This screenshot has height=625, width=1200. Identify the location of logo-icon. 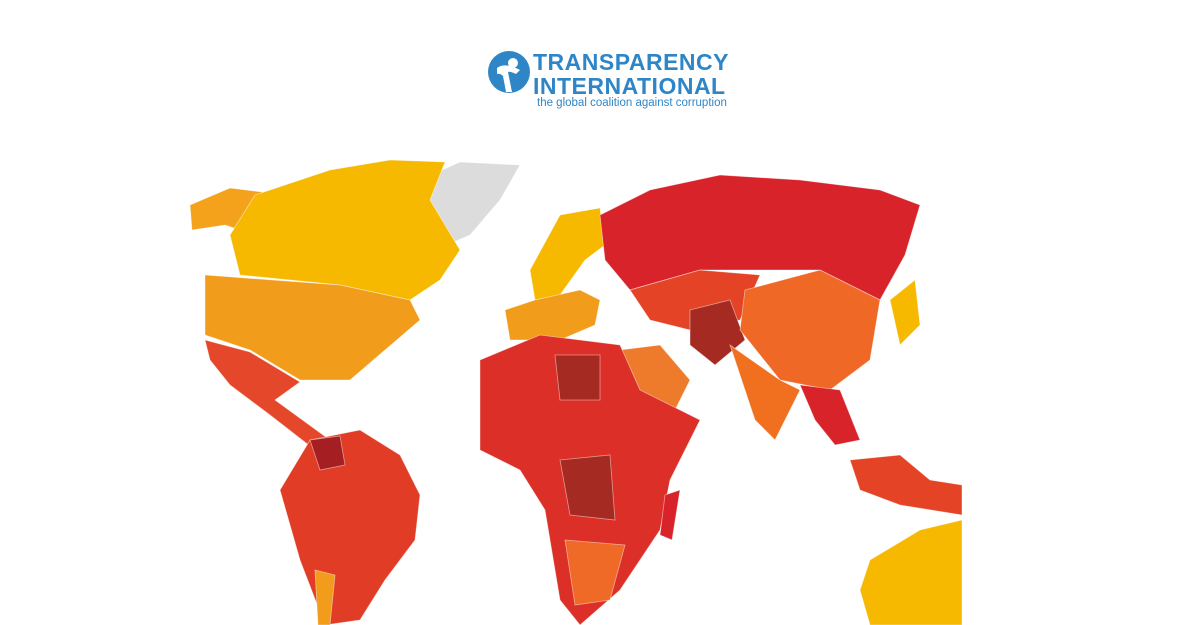
(509, 72).